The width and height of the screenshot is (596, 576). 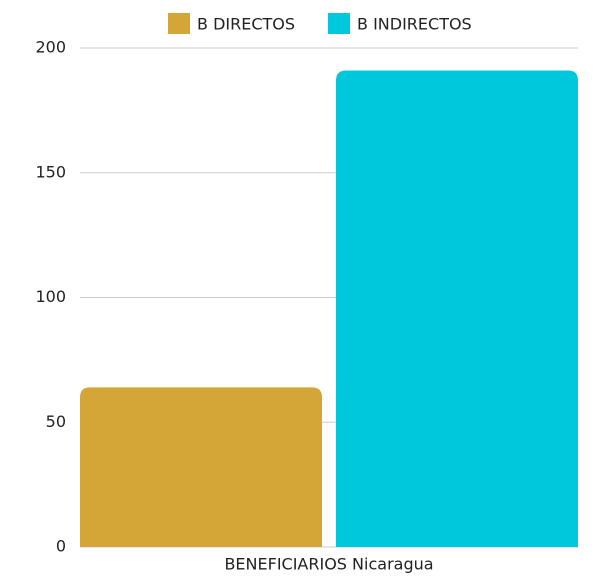 What do you see at coordinates (56, 421) in the screenshot?
I see `y-tick-label: 50` at bounding box center [56, 421].